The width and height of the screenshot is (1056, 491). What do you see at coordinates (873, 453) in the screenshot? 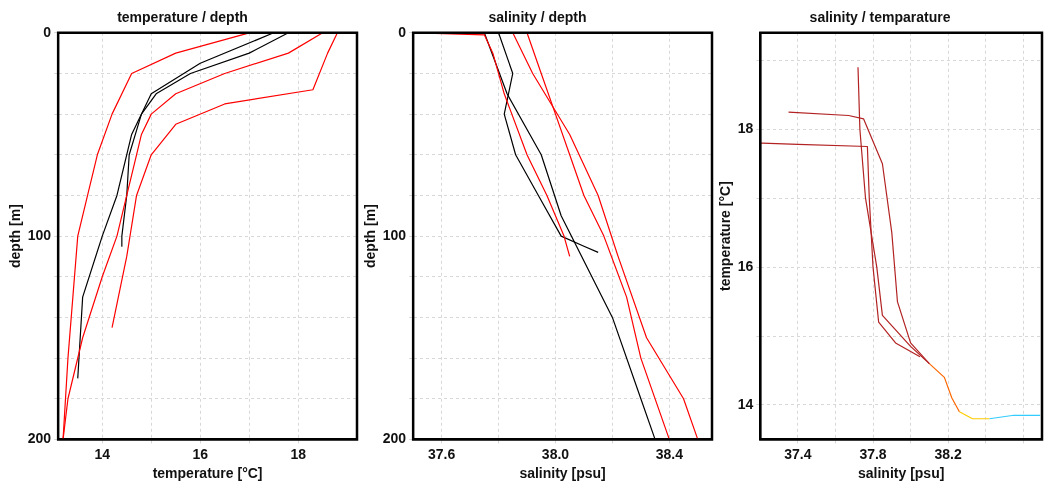
I see `x-tick-label: 37.8` at bounding box center [873, 453].